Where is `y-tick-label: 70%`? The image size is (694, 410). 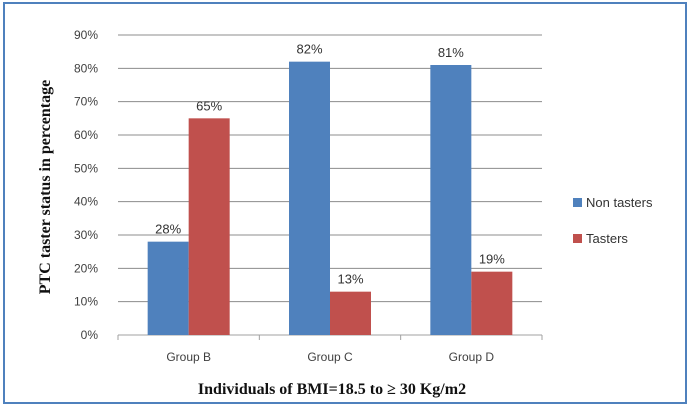 y-tick-label: 70% is located at coordinates (86, 102).